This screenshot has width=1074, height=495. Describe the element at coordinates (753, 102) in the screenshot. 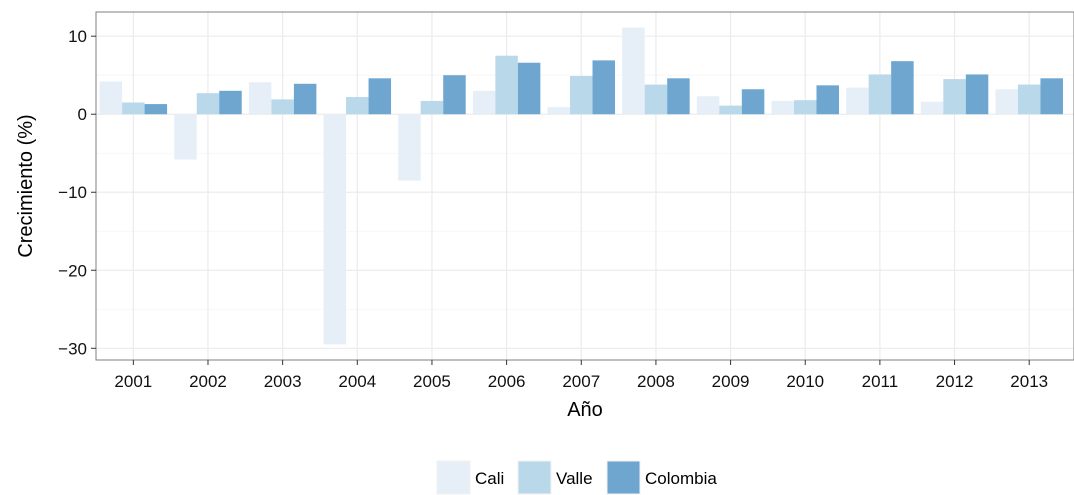

I see `bar-colombia-2009` at that location.